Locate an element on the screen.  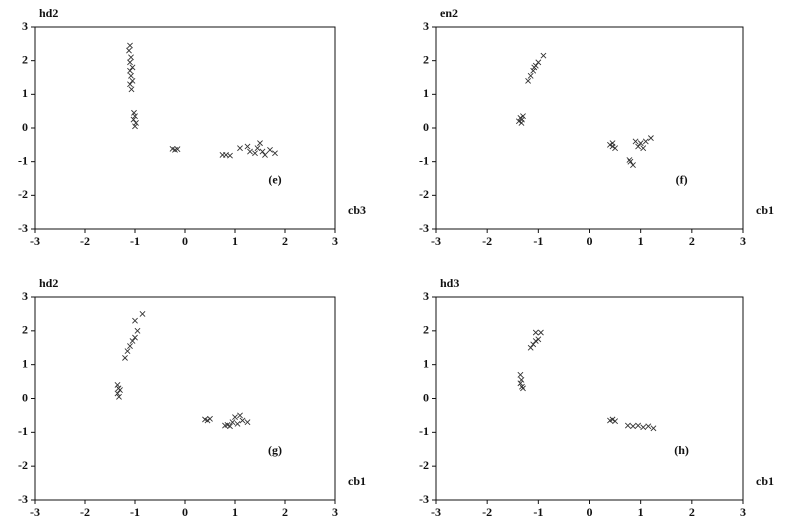
plot-frame is located at coordinates (185, 128).